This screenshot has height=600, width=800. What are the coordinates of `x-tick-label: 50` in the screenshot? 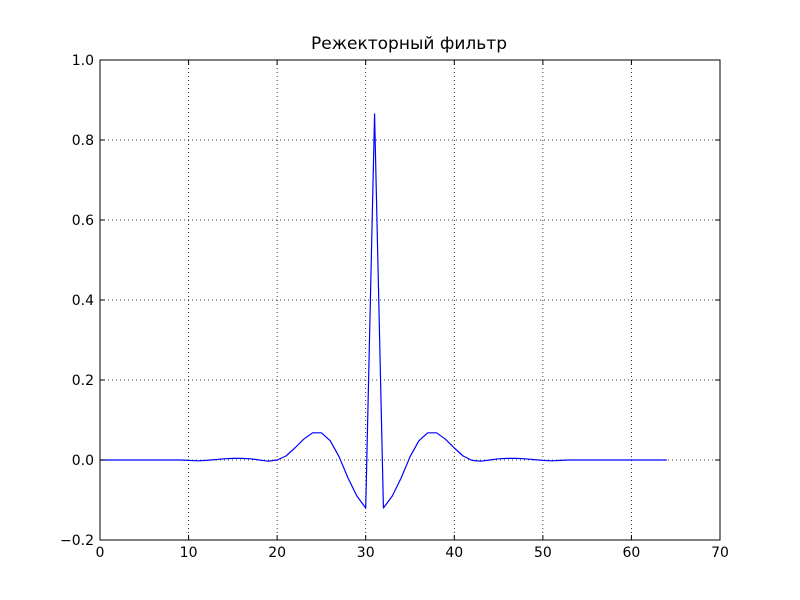 It's located at (543, 553).